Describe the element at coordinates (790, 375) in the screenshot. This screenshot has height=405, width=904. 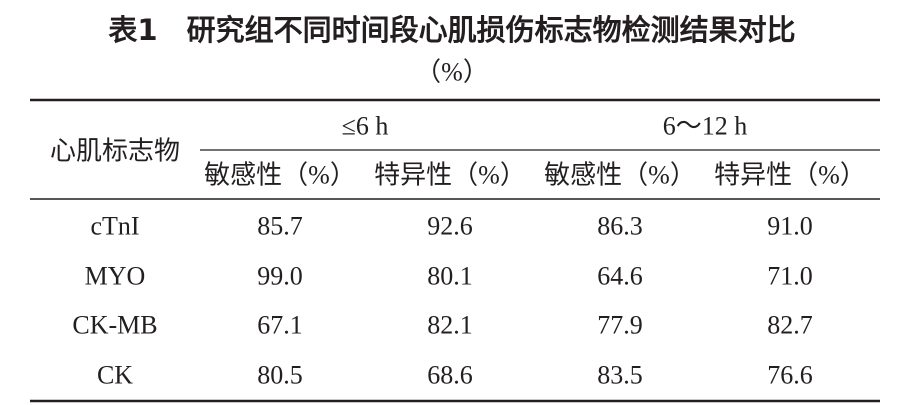
I see `table-cell: 76.6` at that location.